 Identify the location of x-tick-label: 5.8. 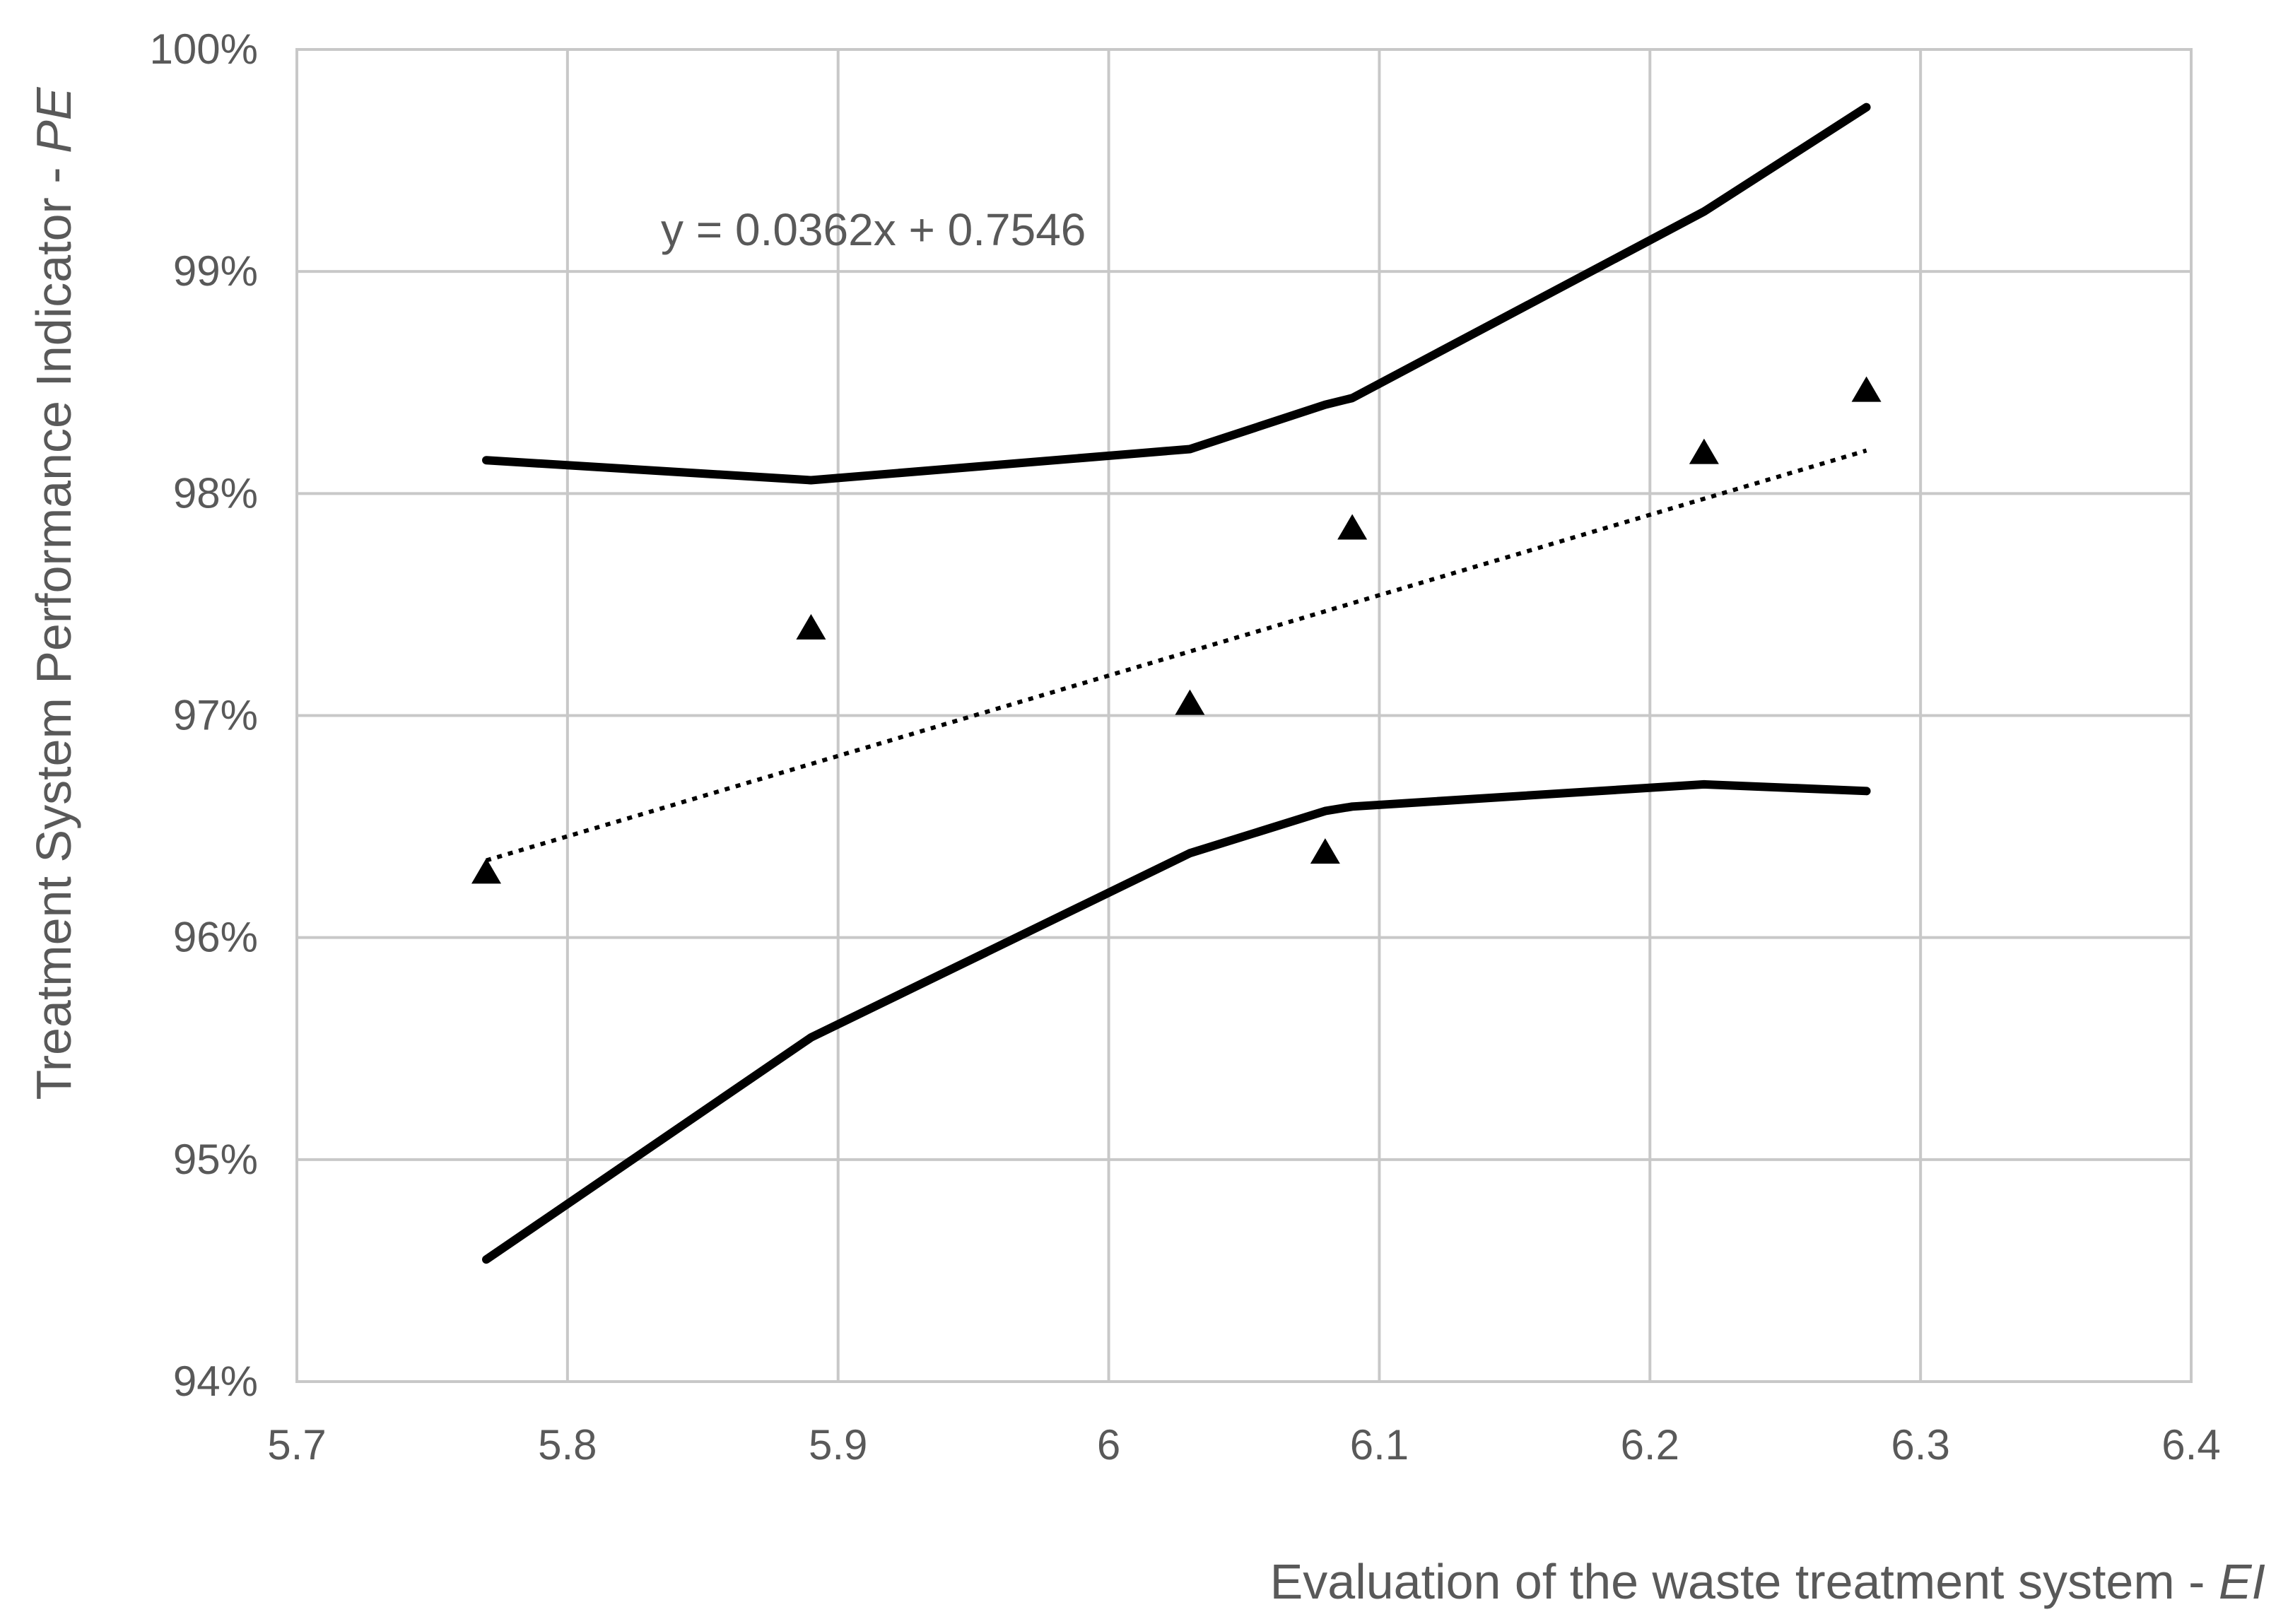
(567, 1445).